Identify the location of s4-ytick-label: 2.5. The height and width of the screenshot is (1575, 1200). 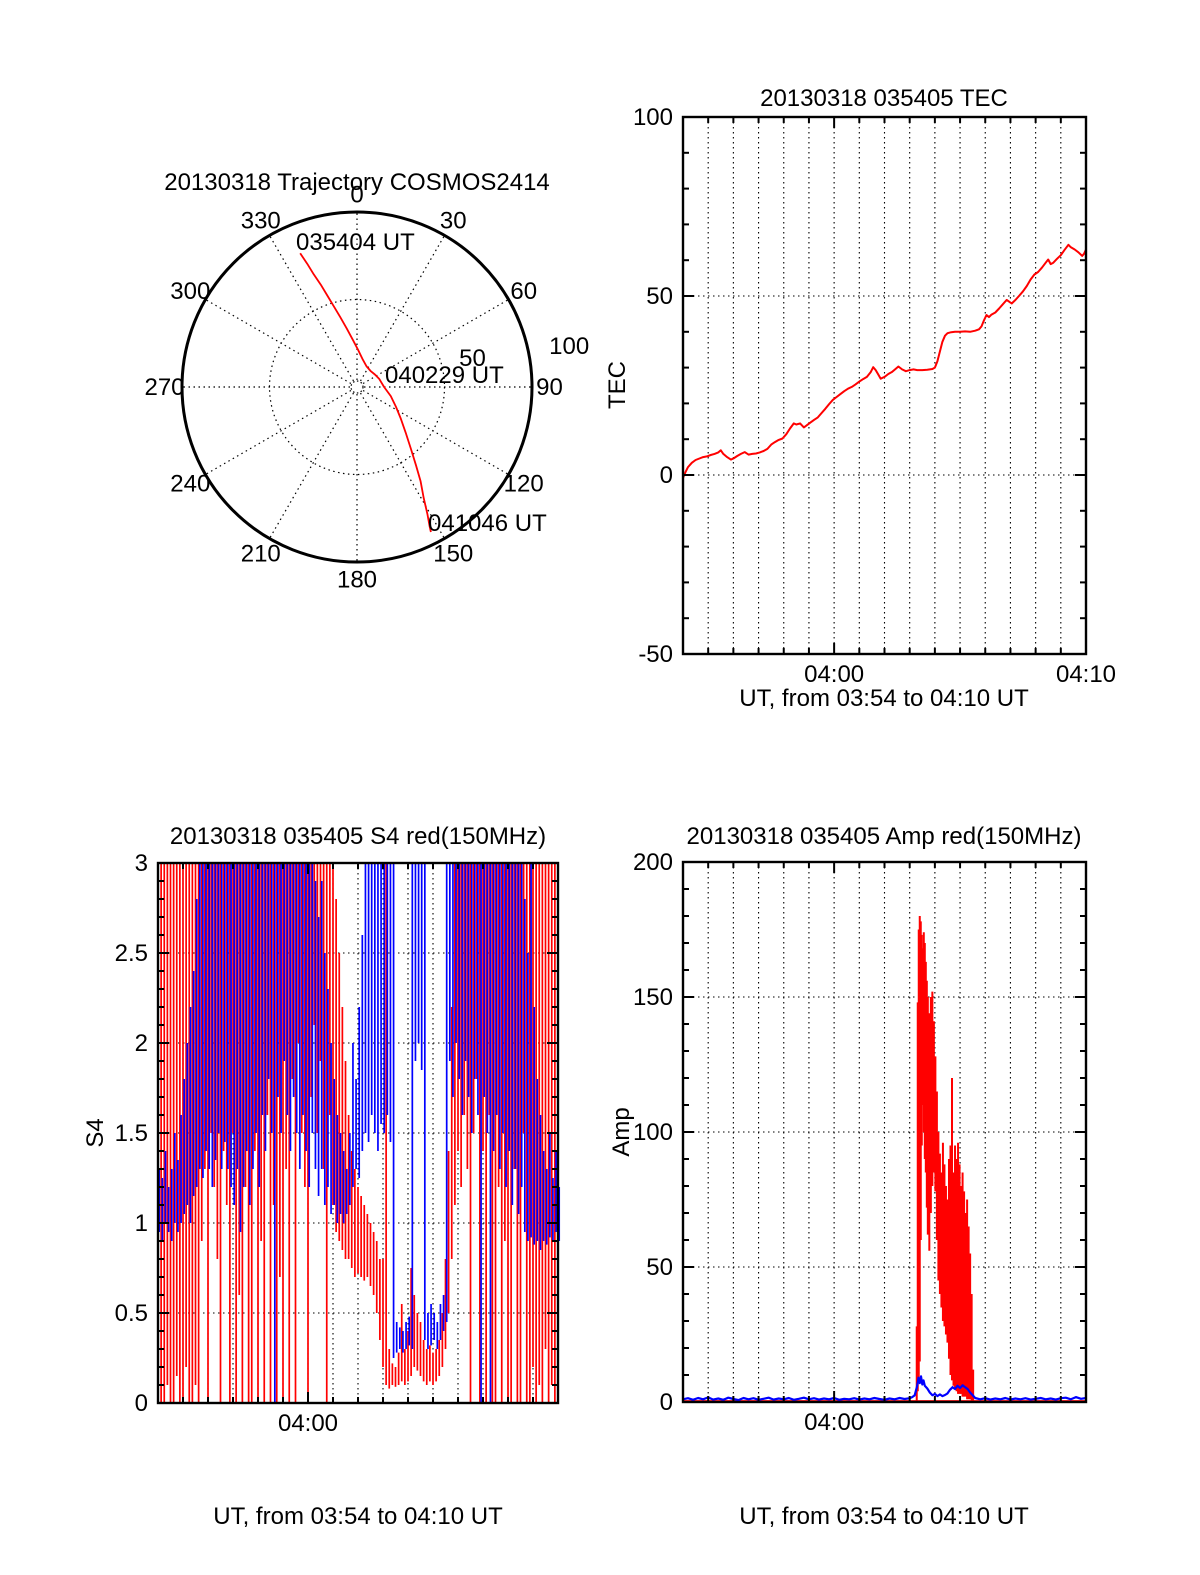
(131, 953).